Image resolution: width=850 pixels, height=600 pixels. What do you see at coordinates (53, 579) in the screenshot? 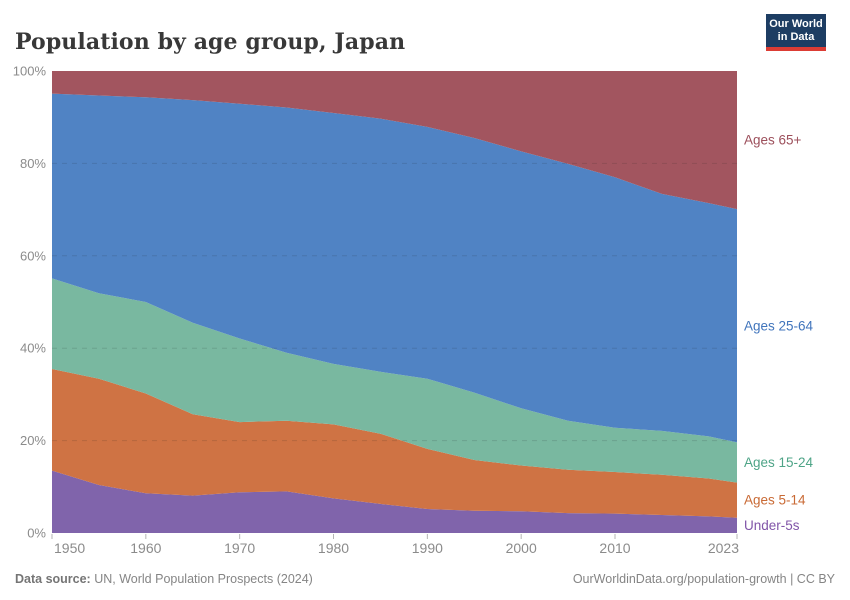
I see `data-source-label: Data source:` at bounding box center [53, 579].